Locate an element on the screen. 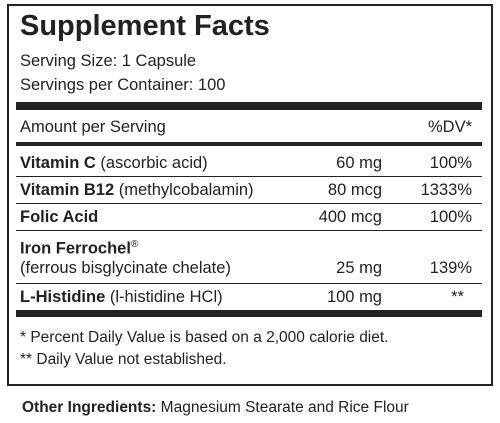 The height and width of the screenshot is (423, 500). row: Vitamin B12 (methylcobalamin) is located at coordinates (137, 190).